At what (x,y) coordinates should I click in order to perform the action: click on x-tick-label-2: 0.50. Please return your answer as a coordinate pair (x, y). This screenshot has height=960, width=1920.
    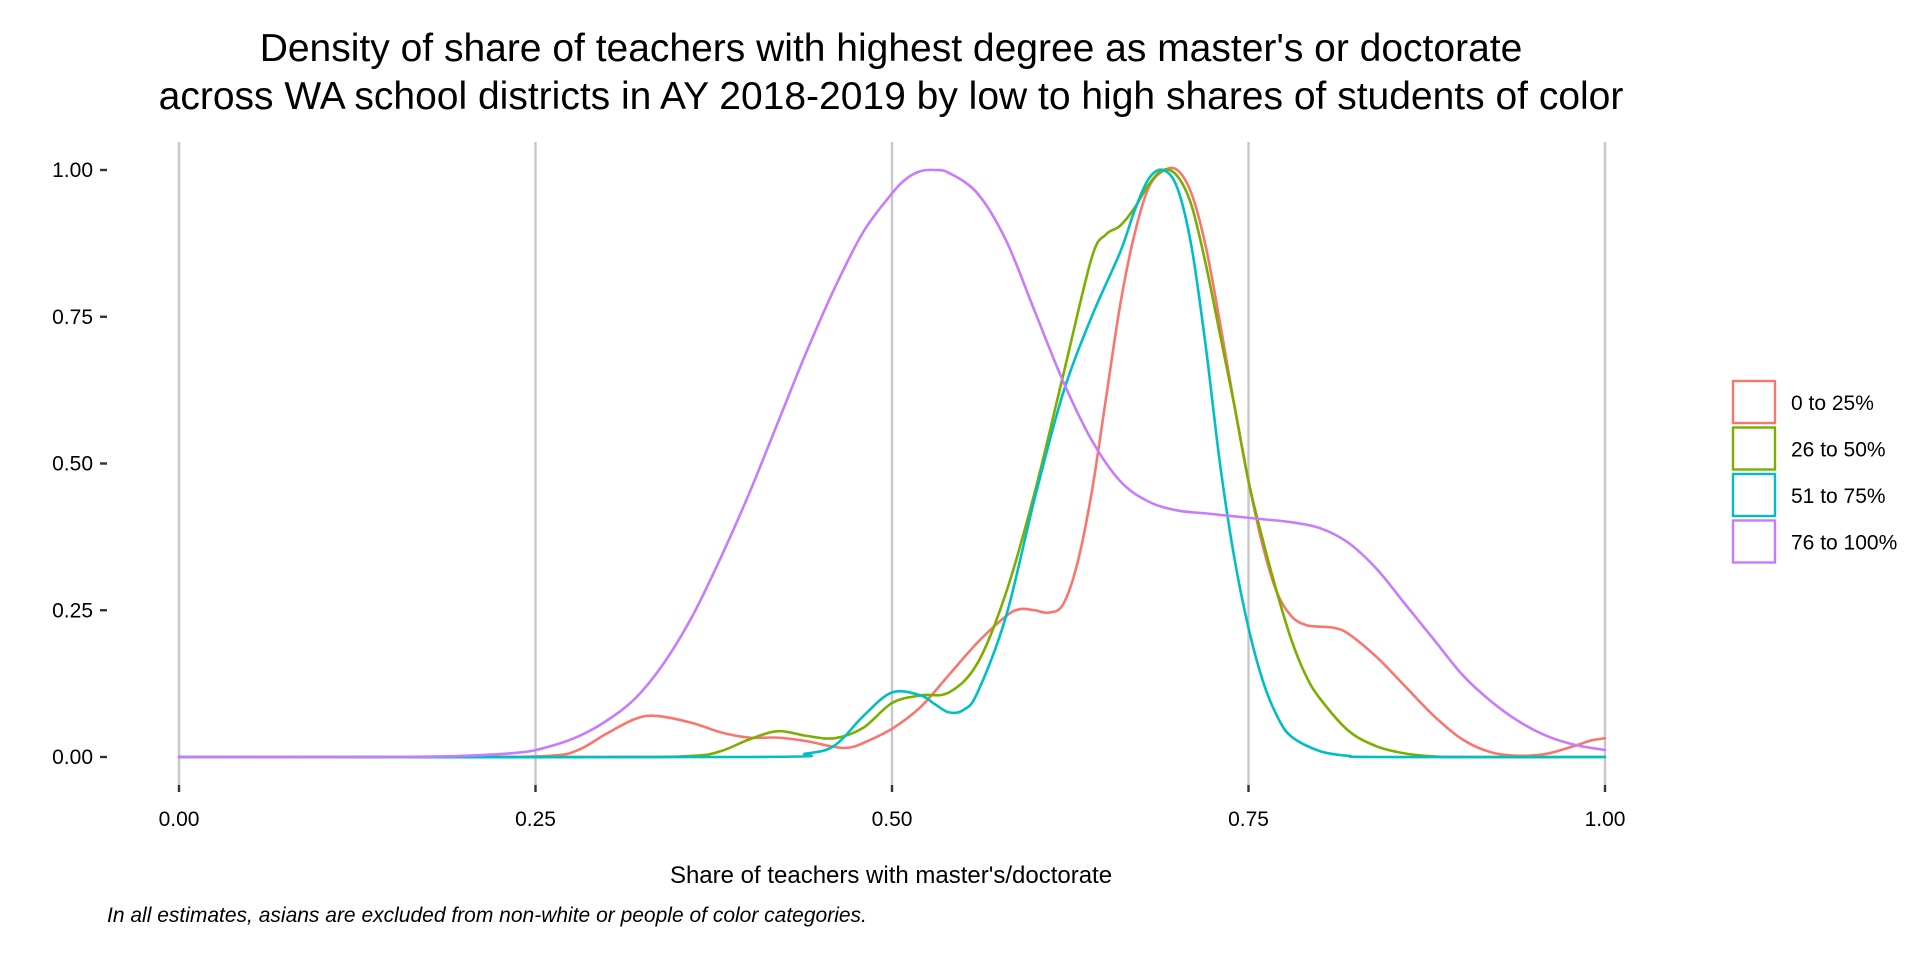
    Looking at the image, I should click on (892, 819).